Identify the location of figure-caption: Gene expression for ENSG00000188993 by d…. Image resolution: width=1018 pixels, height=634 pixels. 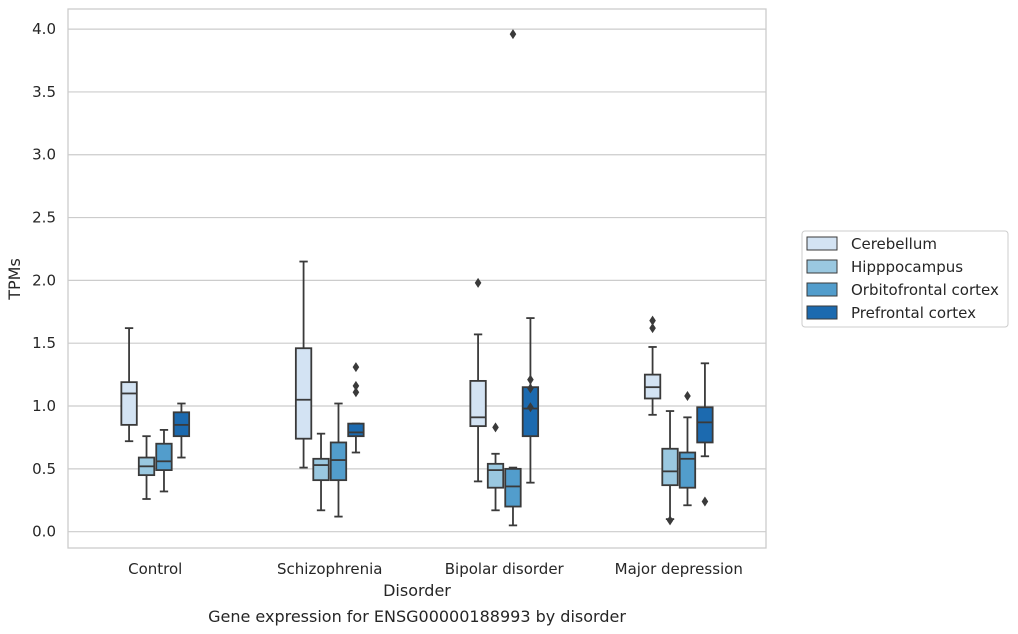
(417, 616).